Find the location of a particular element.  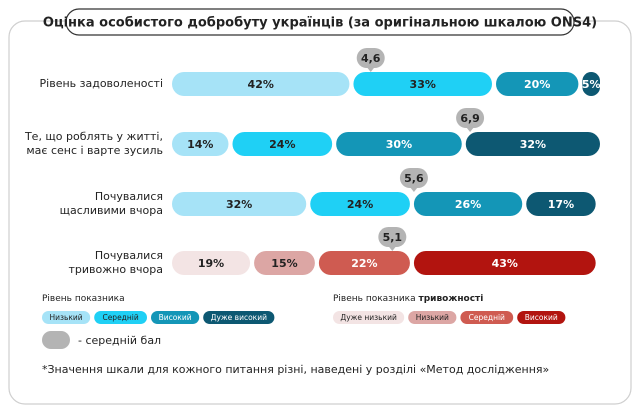

mean-label: 5,6 is located at coordinates (414, 178).